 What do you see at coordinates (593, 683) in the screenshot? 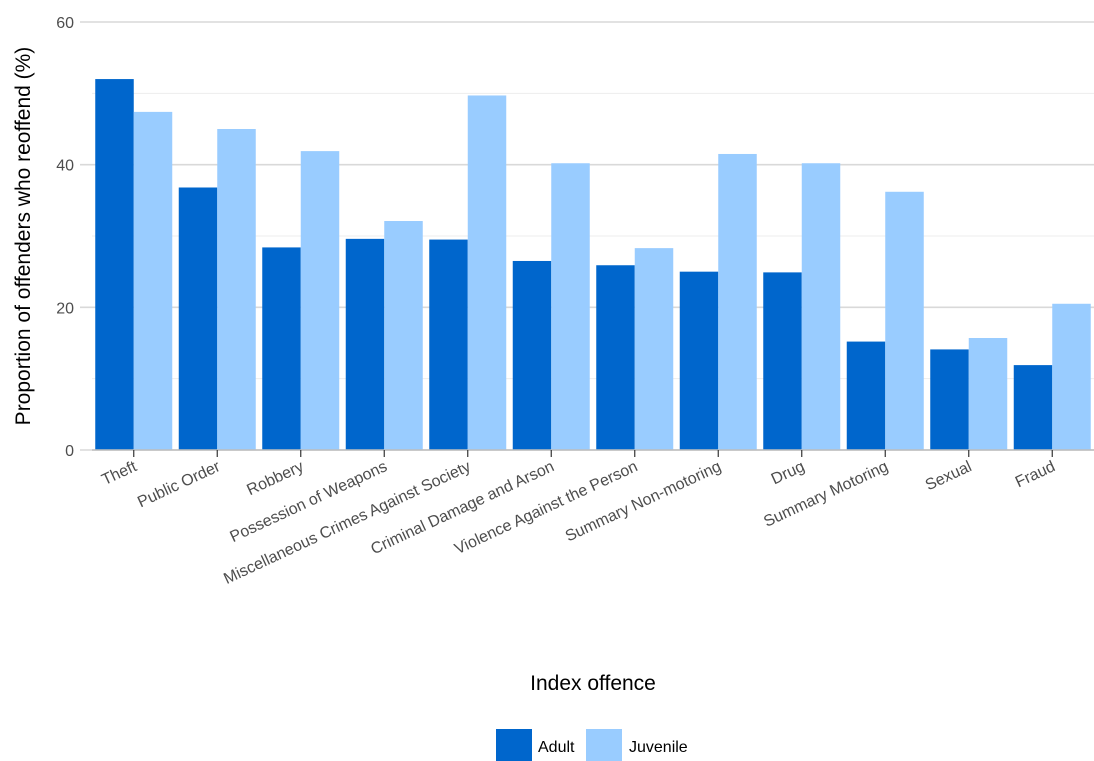
I see `x-axis-title: Index offence` at bounding box center [593, 683].